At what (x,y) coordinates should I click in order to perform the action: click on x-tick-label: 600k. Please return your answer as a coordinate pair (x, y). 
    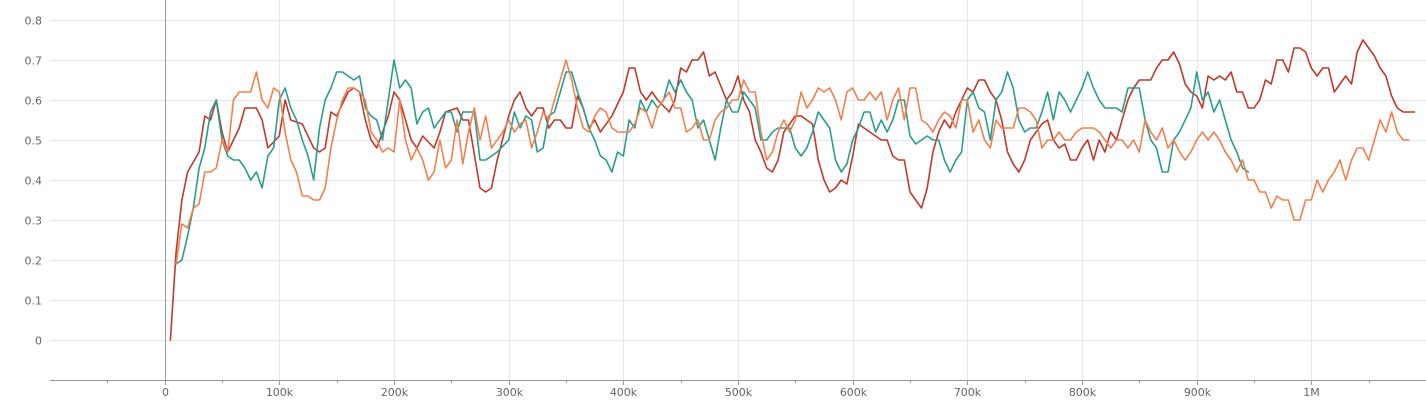
    Looking at the image, I should click on (854, 392).